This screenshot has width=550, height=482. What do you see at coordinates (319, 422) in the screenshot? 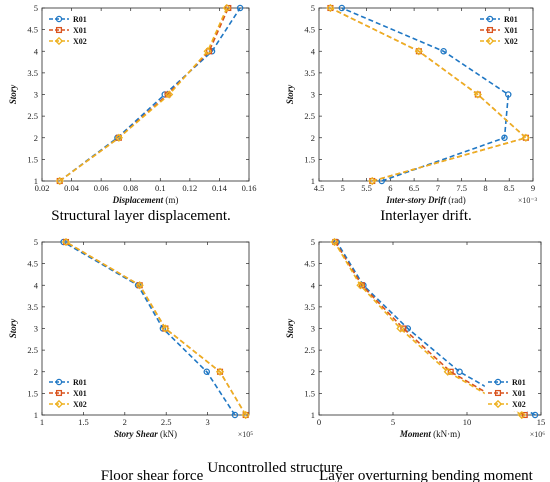
I see `x-tick-label: 0` at bounding box center [319, 422].